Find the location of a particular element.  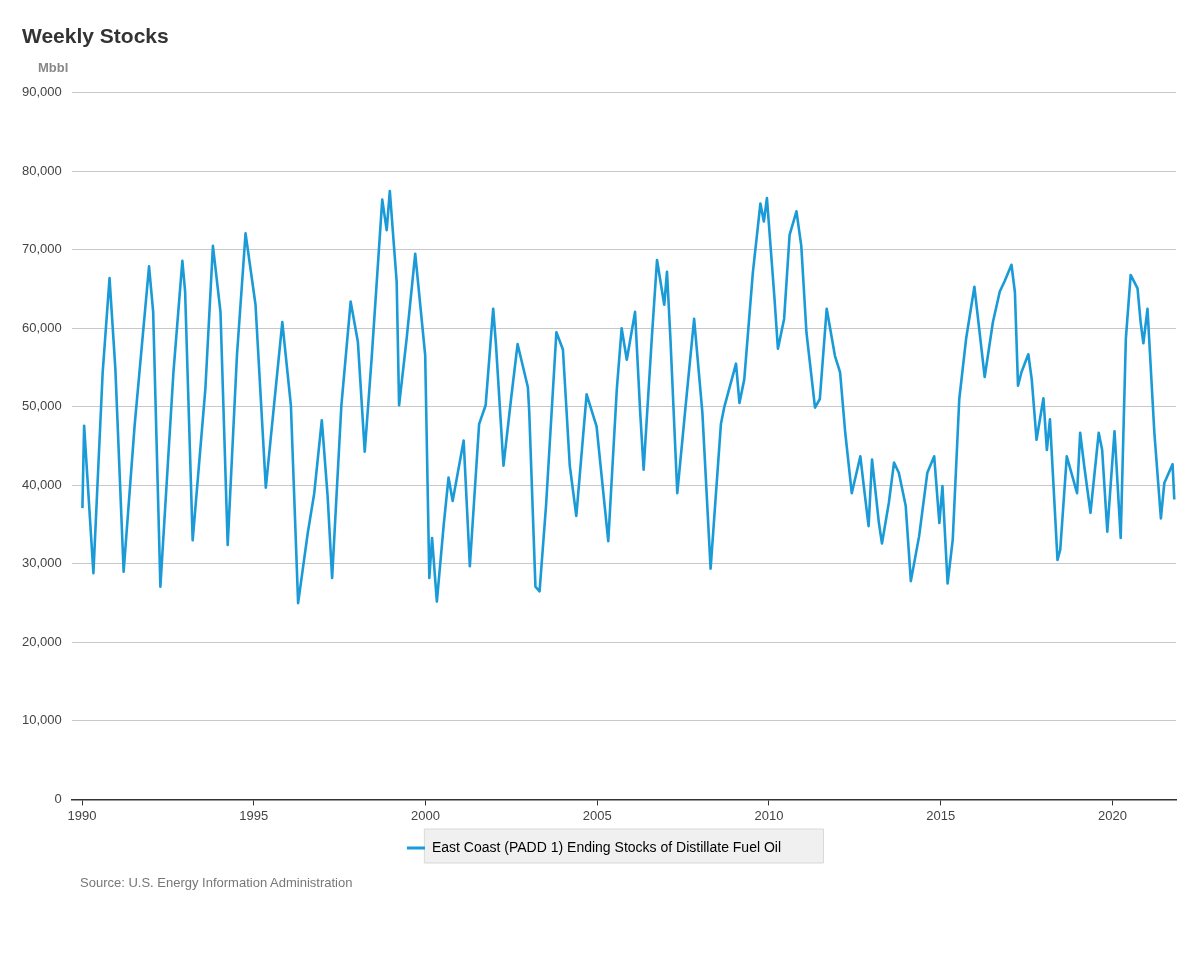

x-tick-label: 2005 is located at coordinates (597, 815).